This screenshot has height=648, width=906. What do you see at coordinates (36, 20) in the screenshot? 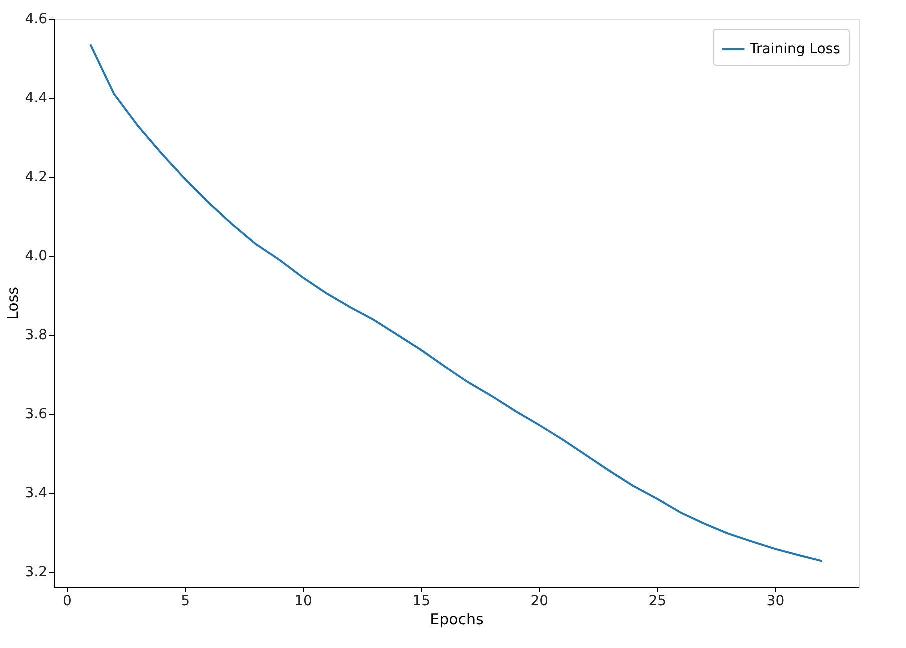
I see `y-tick-label: 4.6` at bounding box center [36, 20].